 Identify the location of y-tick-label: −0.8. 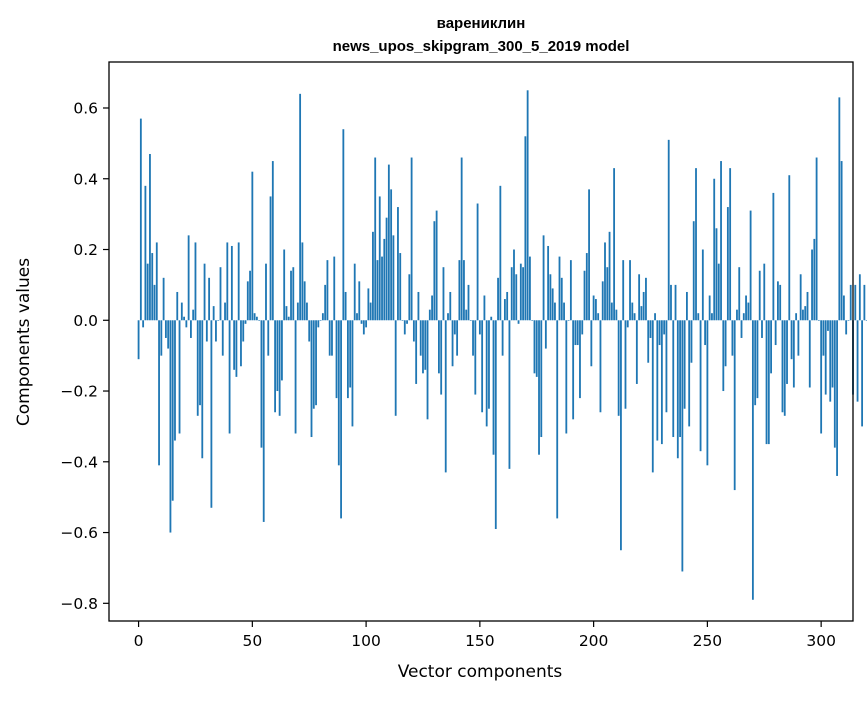
(79, 604).